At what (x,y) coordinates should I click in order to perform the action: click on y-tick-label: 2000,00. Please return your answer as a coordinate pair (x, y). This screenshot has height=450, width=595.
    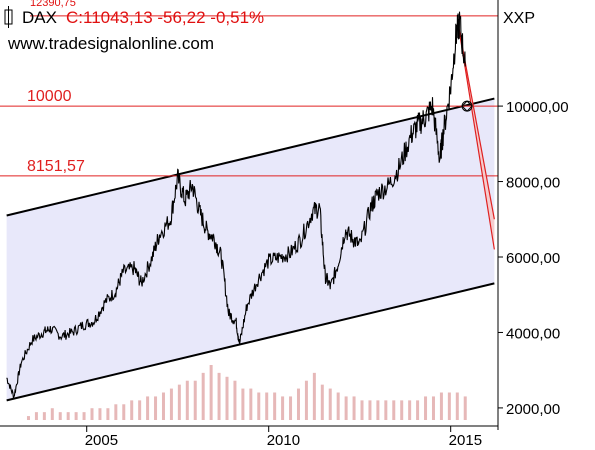
    Looking at the image, I should click on (533, 409).